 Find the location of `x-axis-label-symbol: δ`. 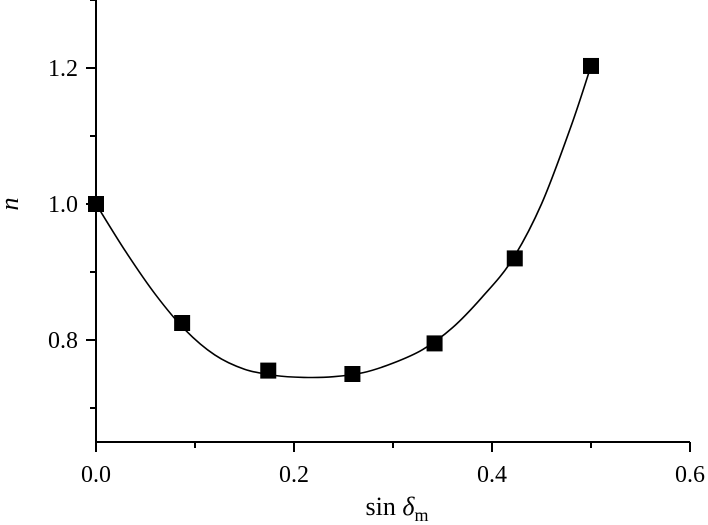

x-axis-label-symbol: δ is located at coordinates (408, 506).